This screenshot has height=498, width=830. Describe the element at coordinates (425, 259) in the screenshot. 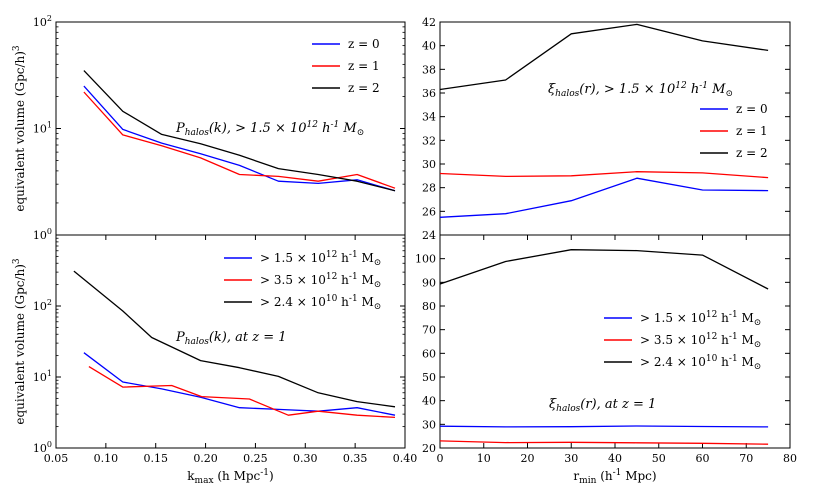

I see `y-tick-label: 100` at that location.